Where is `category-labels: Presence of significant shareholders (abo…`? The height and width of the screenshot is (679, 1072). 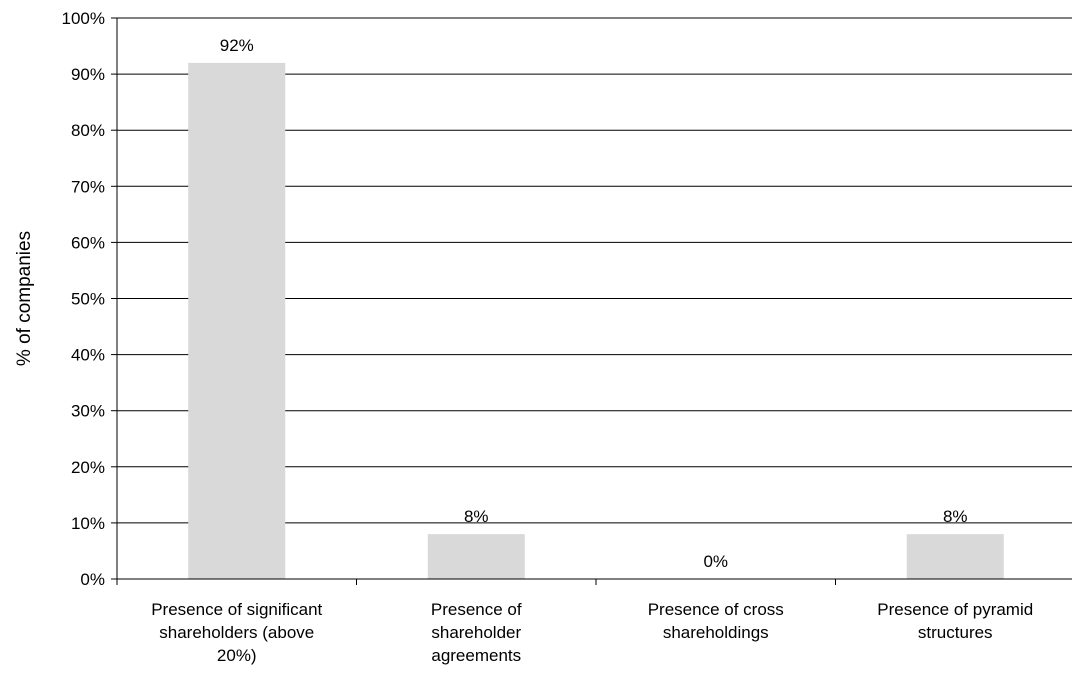
category-labels: Presence of significant shareholders (abo… is located at coordinates (592, 632).